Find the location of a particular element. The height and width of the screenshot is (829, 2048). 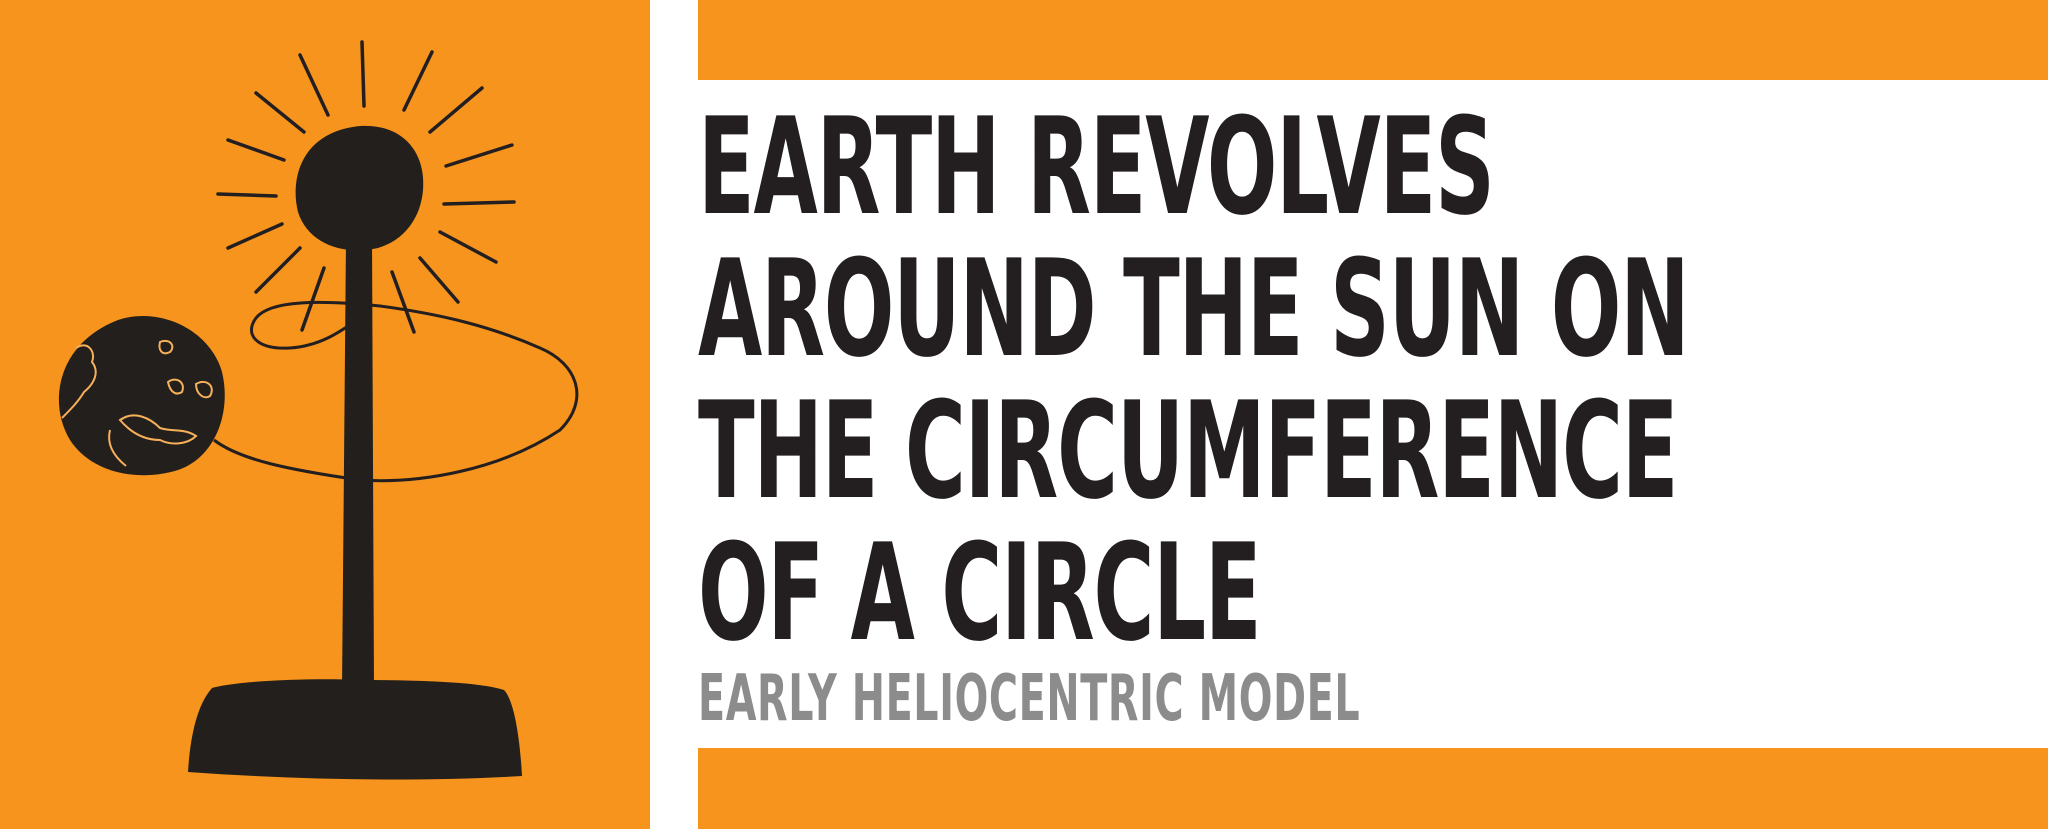

sun-icon is located at coordinates (359, 188).